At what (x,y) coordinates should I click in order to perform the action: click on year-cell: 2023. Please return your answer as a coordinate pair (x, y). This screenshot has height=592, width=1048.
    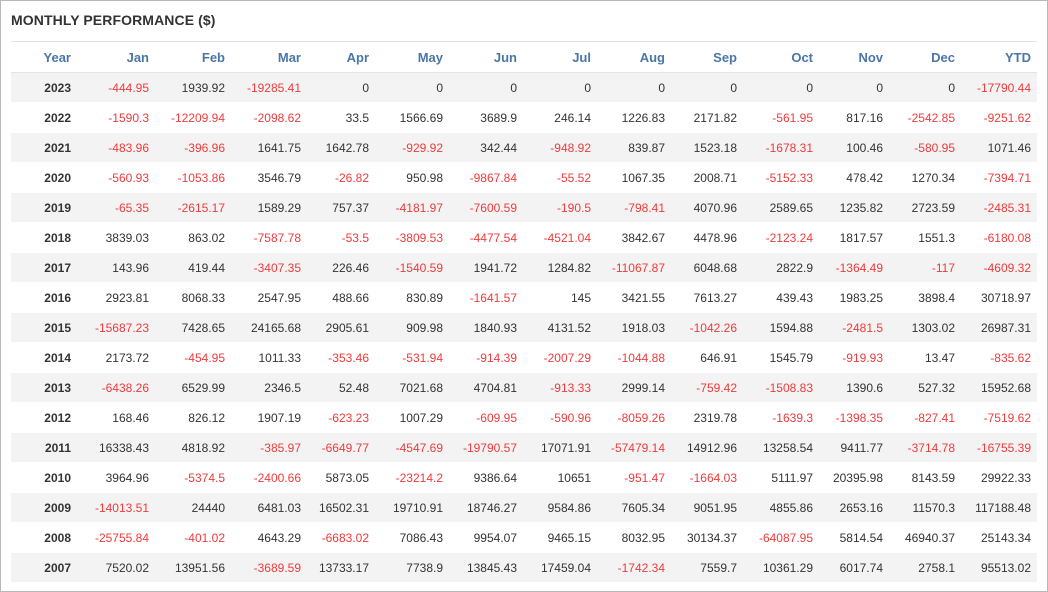
    Looking at the image, I should click on (45, 87).